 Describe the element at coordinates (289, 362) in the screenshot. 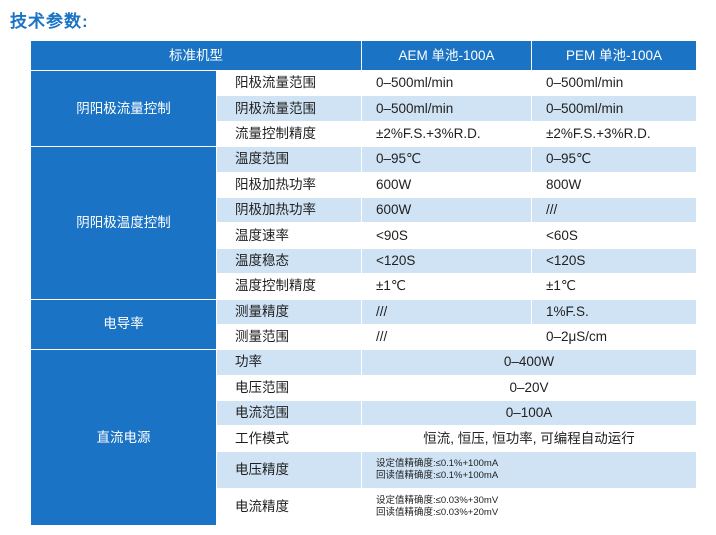

I see `param-label: 功率` at that location.